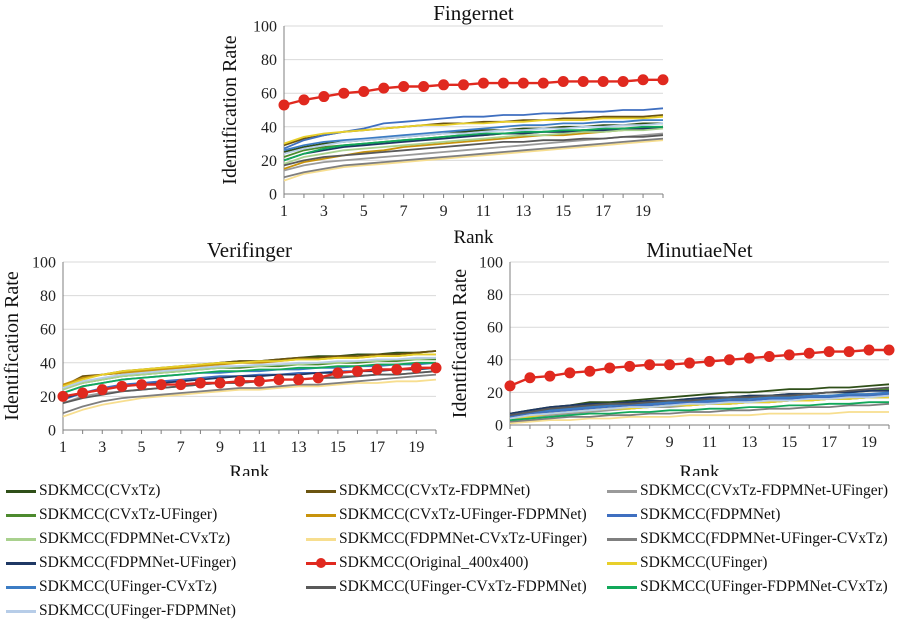 Image resolution: width=909 pixels, height=629 pixels. Describe the element at coordinates (137, 610) in the screenshot. I see `legend-label: SDKMCC(UFinger-FDPMNet)` at that location.